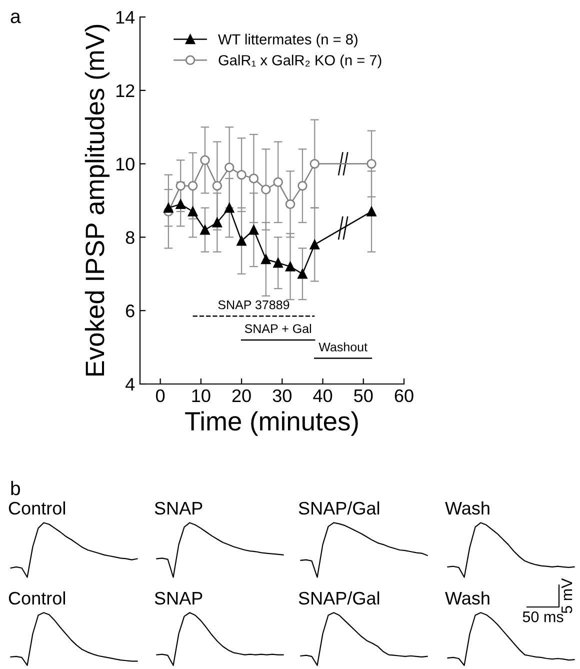 This screenshot has width=580, height=669. I want to click on series-label: SNAP + Gal, so click(278, 329).